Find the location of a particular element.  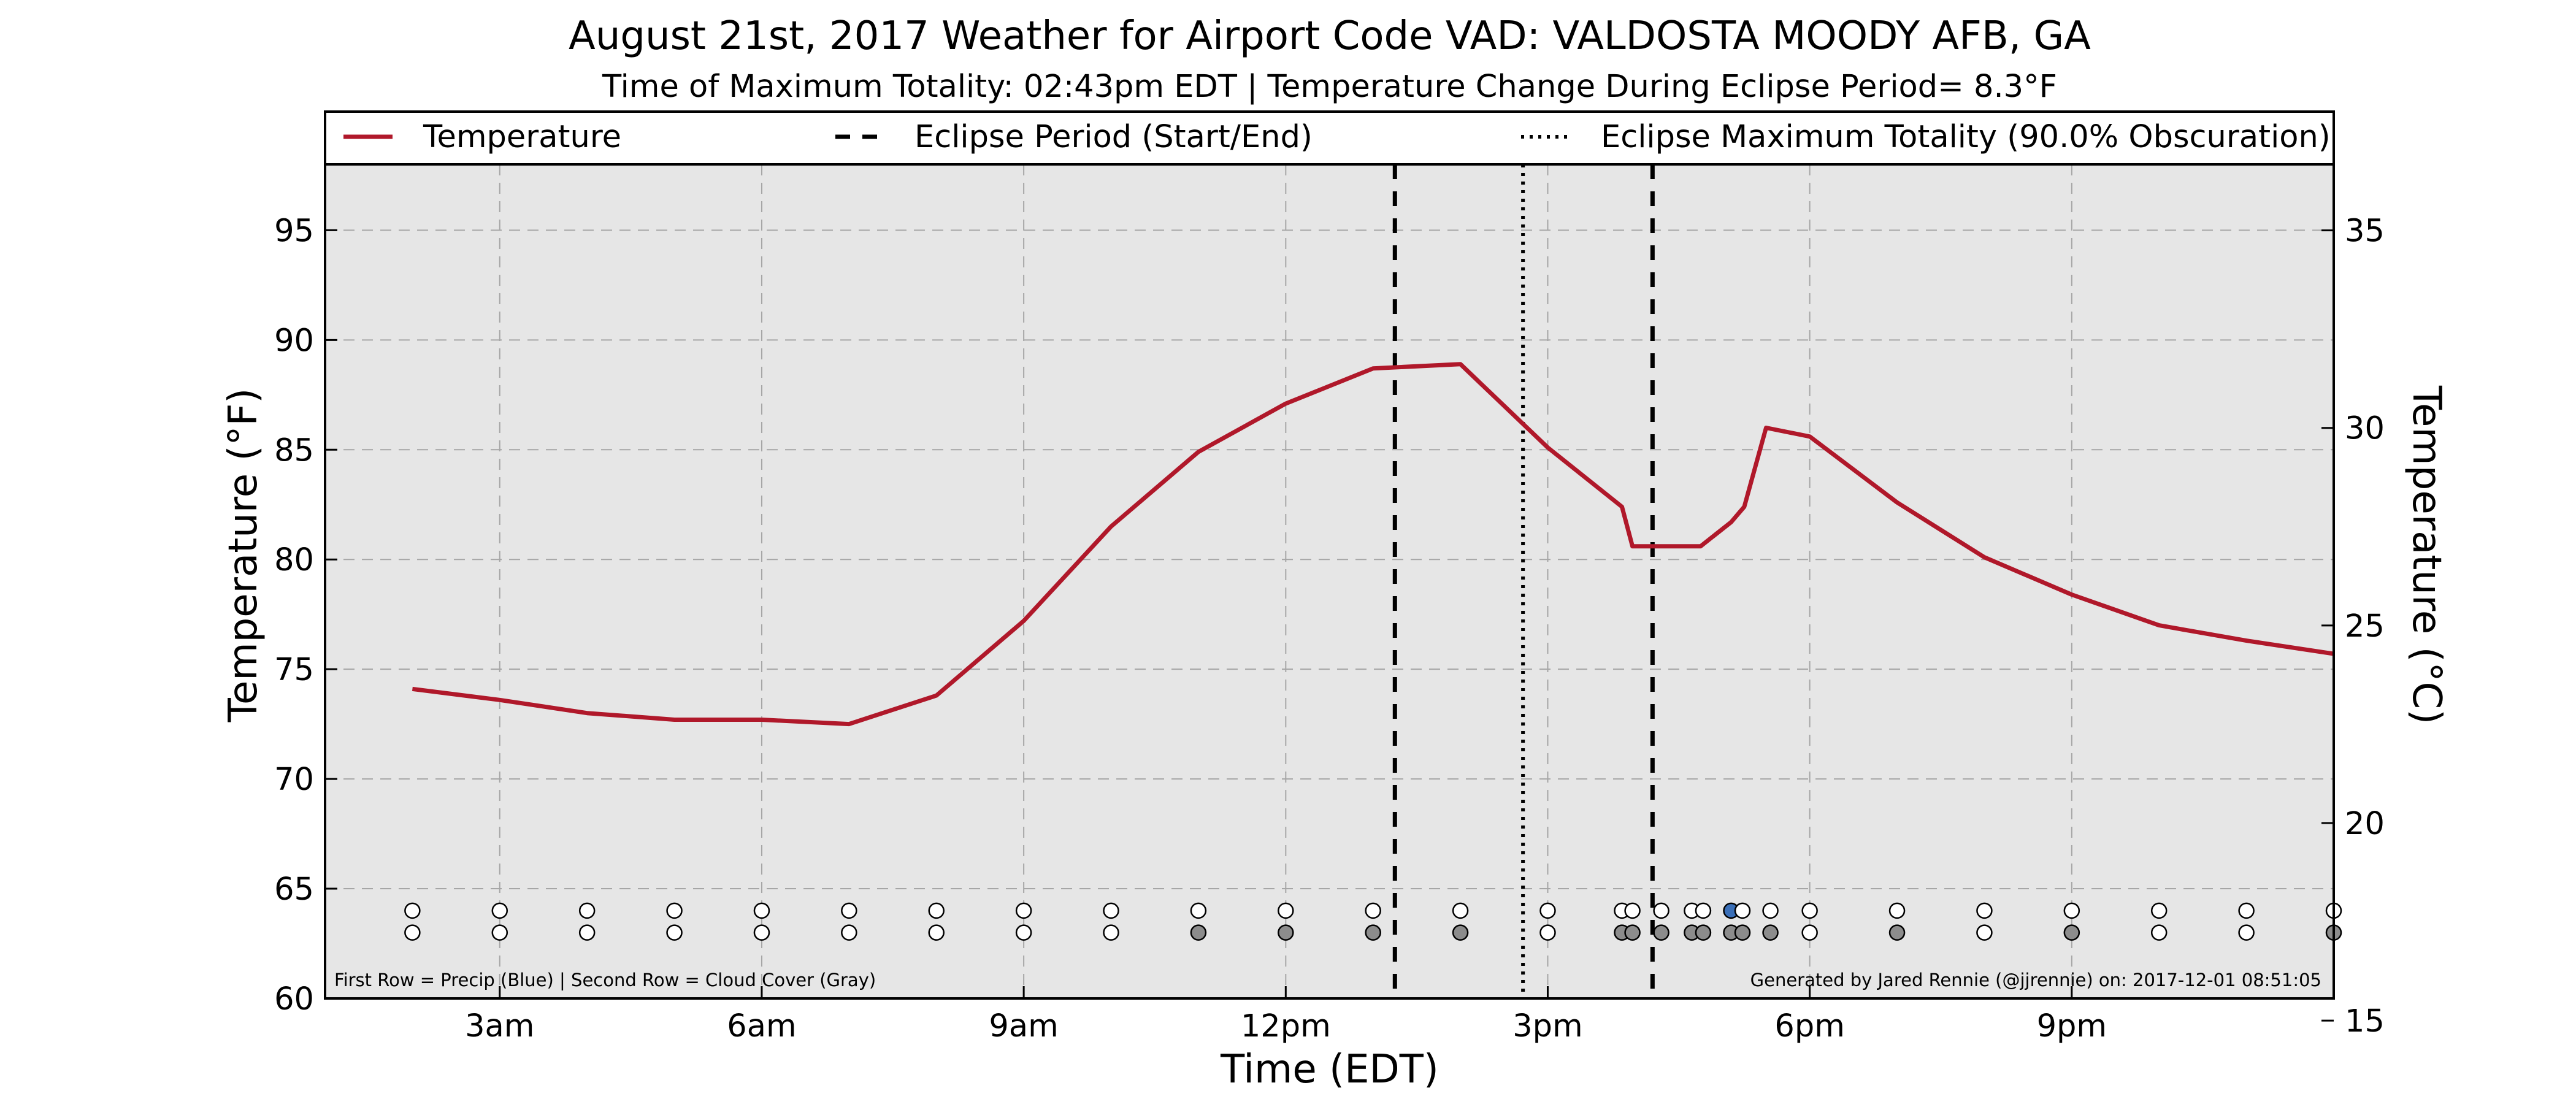

x-tick-label: 6am is located at coordinates (761, 1026).